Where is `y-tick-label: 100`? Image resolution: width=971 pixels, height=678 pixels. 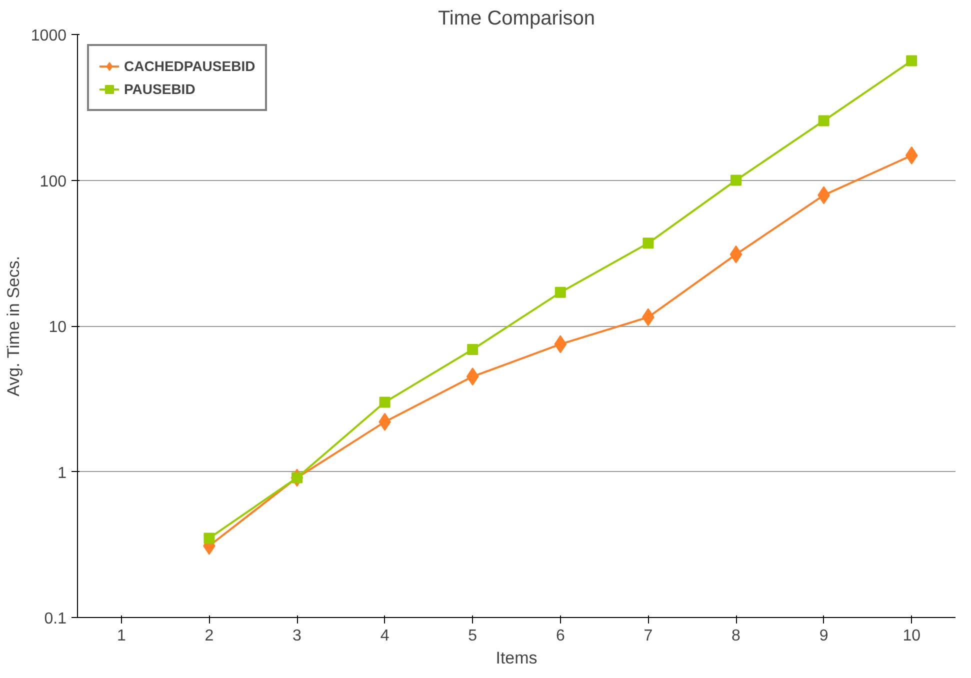
y-tick-label: 100 is located at coordinates (53, 181).